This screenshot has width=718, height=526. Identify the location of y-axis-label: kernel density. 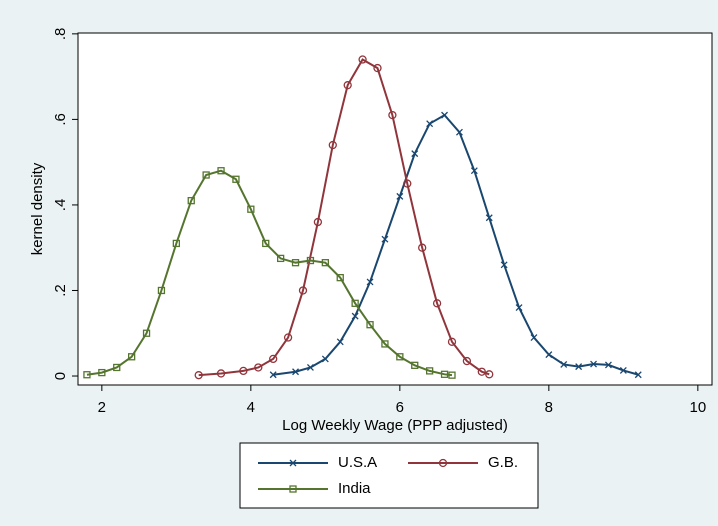
(37, 208).